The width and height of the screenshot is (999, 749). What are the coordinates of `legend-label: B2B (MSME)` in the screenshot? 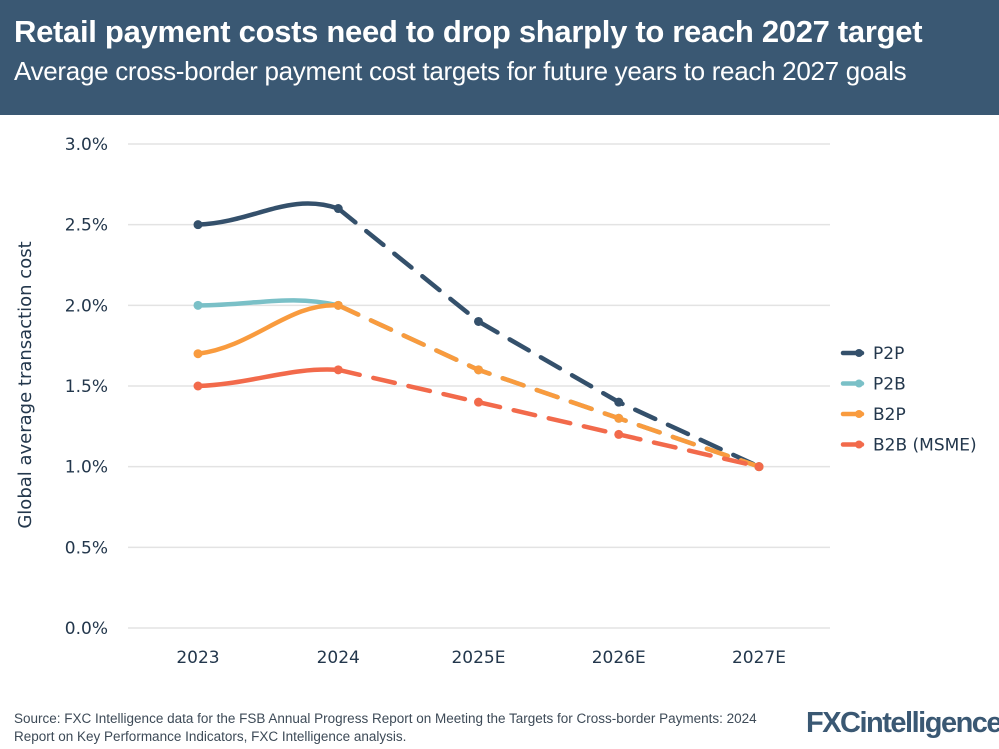 It's located at (925, 446).